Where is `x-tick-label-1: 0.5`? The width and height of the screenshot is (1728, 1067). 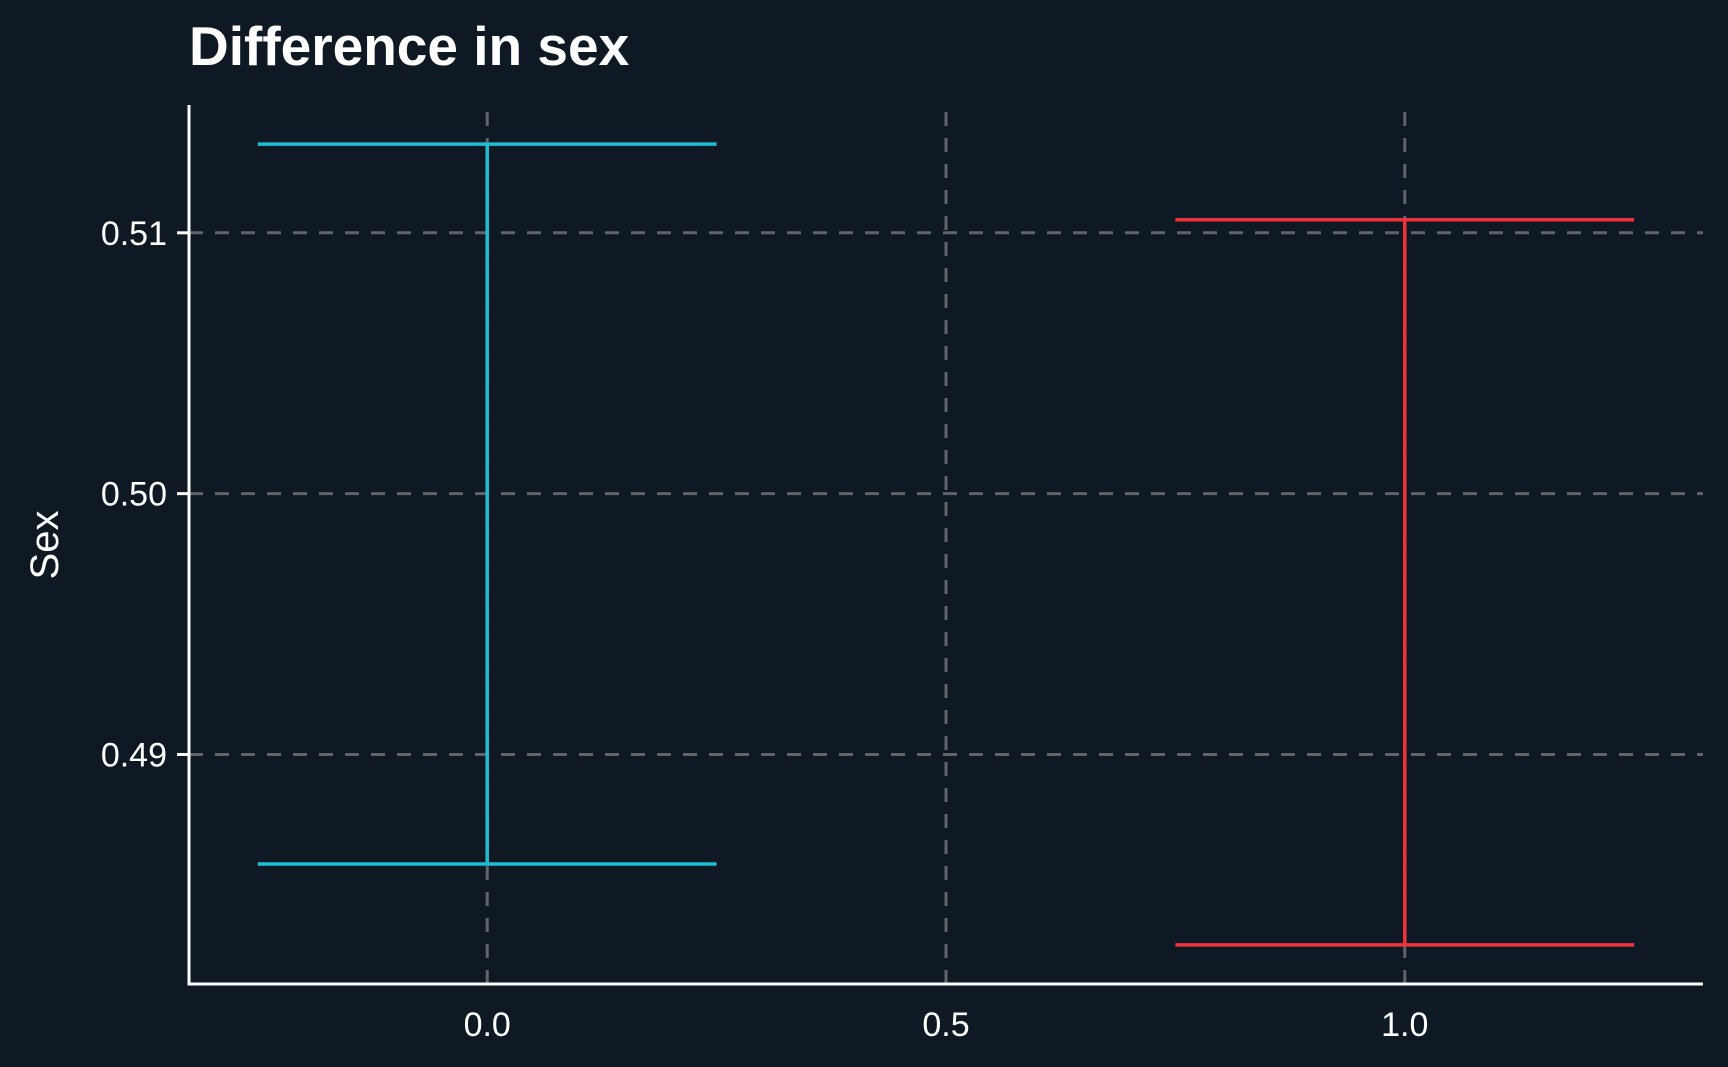 x-tick-label-1: 0.5 is located at coordinates (945, 1025).